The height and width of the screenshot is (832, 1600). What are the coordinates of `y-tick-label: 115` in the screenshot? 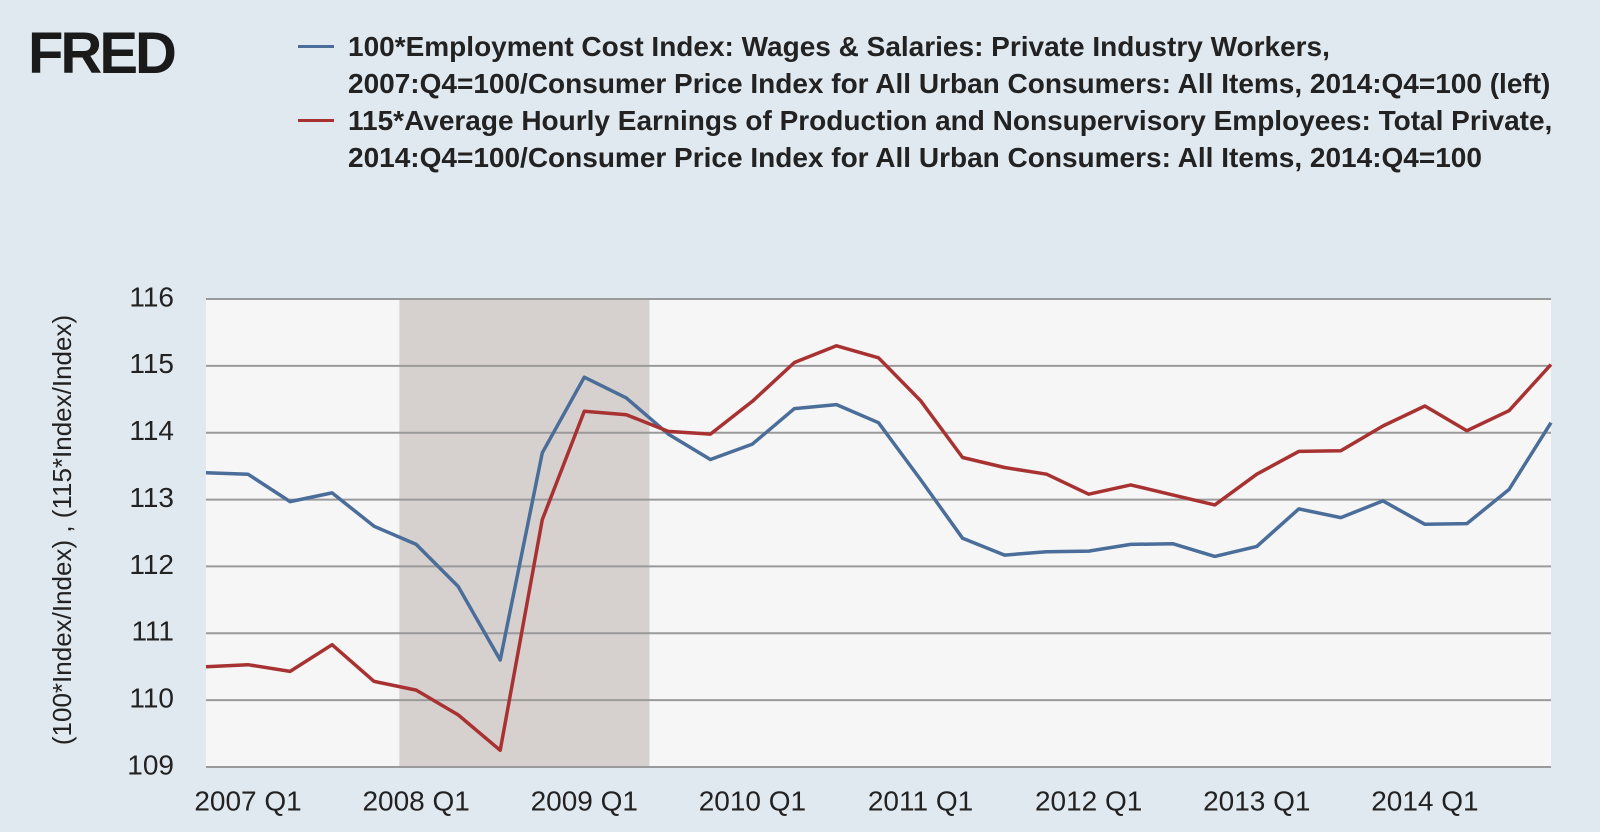 It's located at (151, 363).